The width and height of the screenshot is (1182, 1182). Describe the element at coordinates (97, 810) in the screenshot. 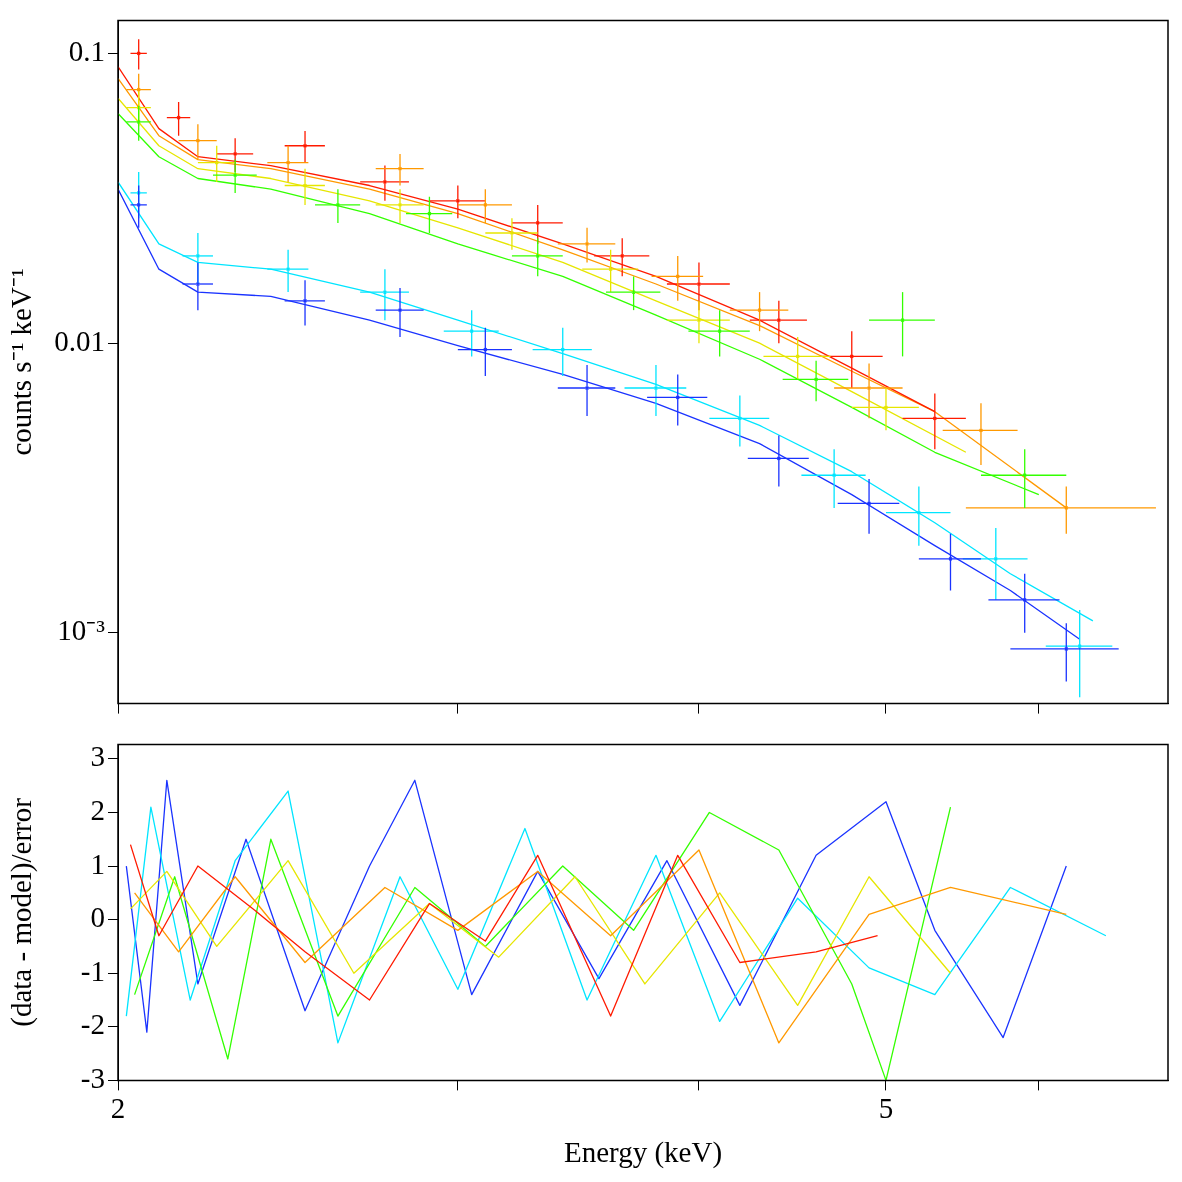

I see `y-tick-label: 2` at that location.